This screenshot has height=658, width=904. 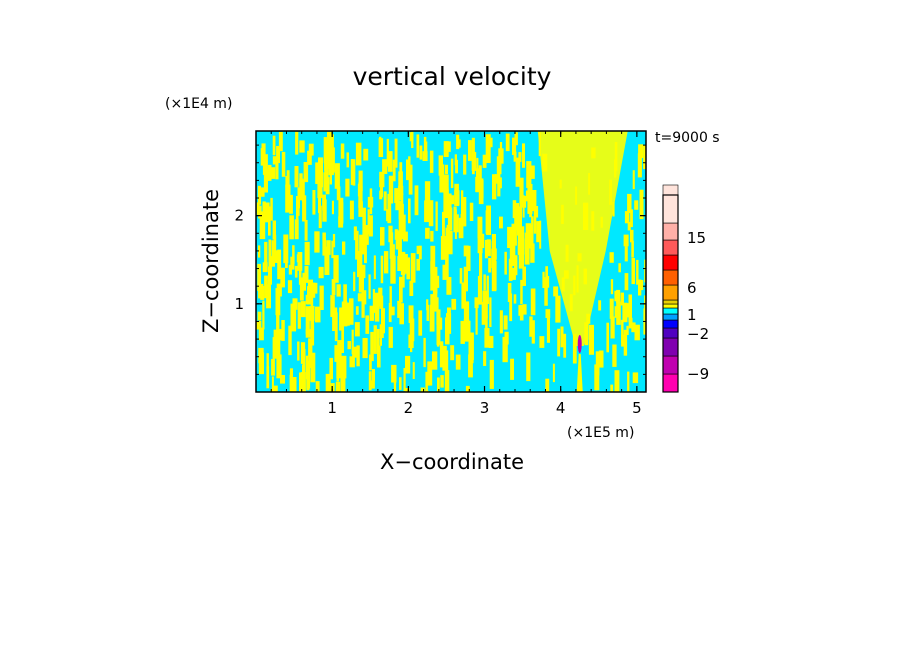 What do you see at coordinates (579, 344) in the screenshot?
I see `updraft-core` at bounding box center [579, 344].